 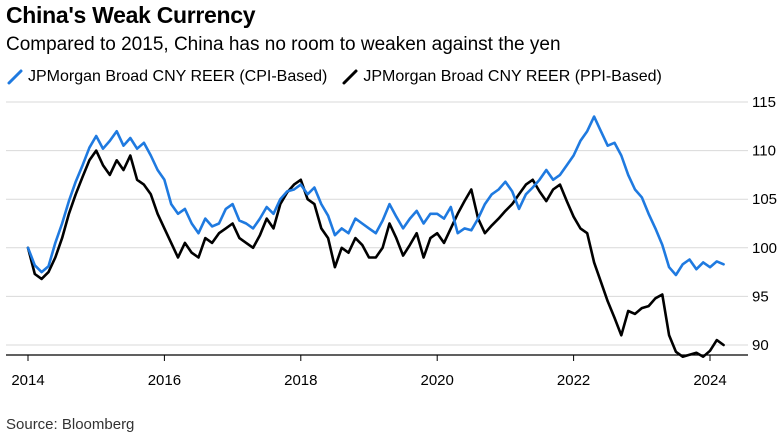 I want to click on y-tick-label-95: 95, so click(x=760, y=296).